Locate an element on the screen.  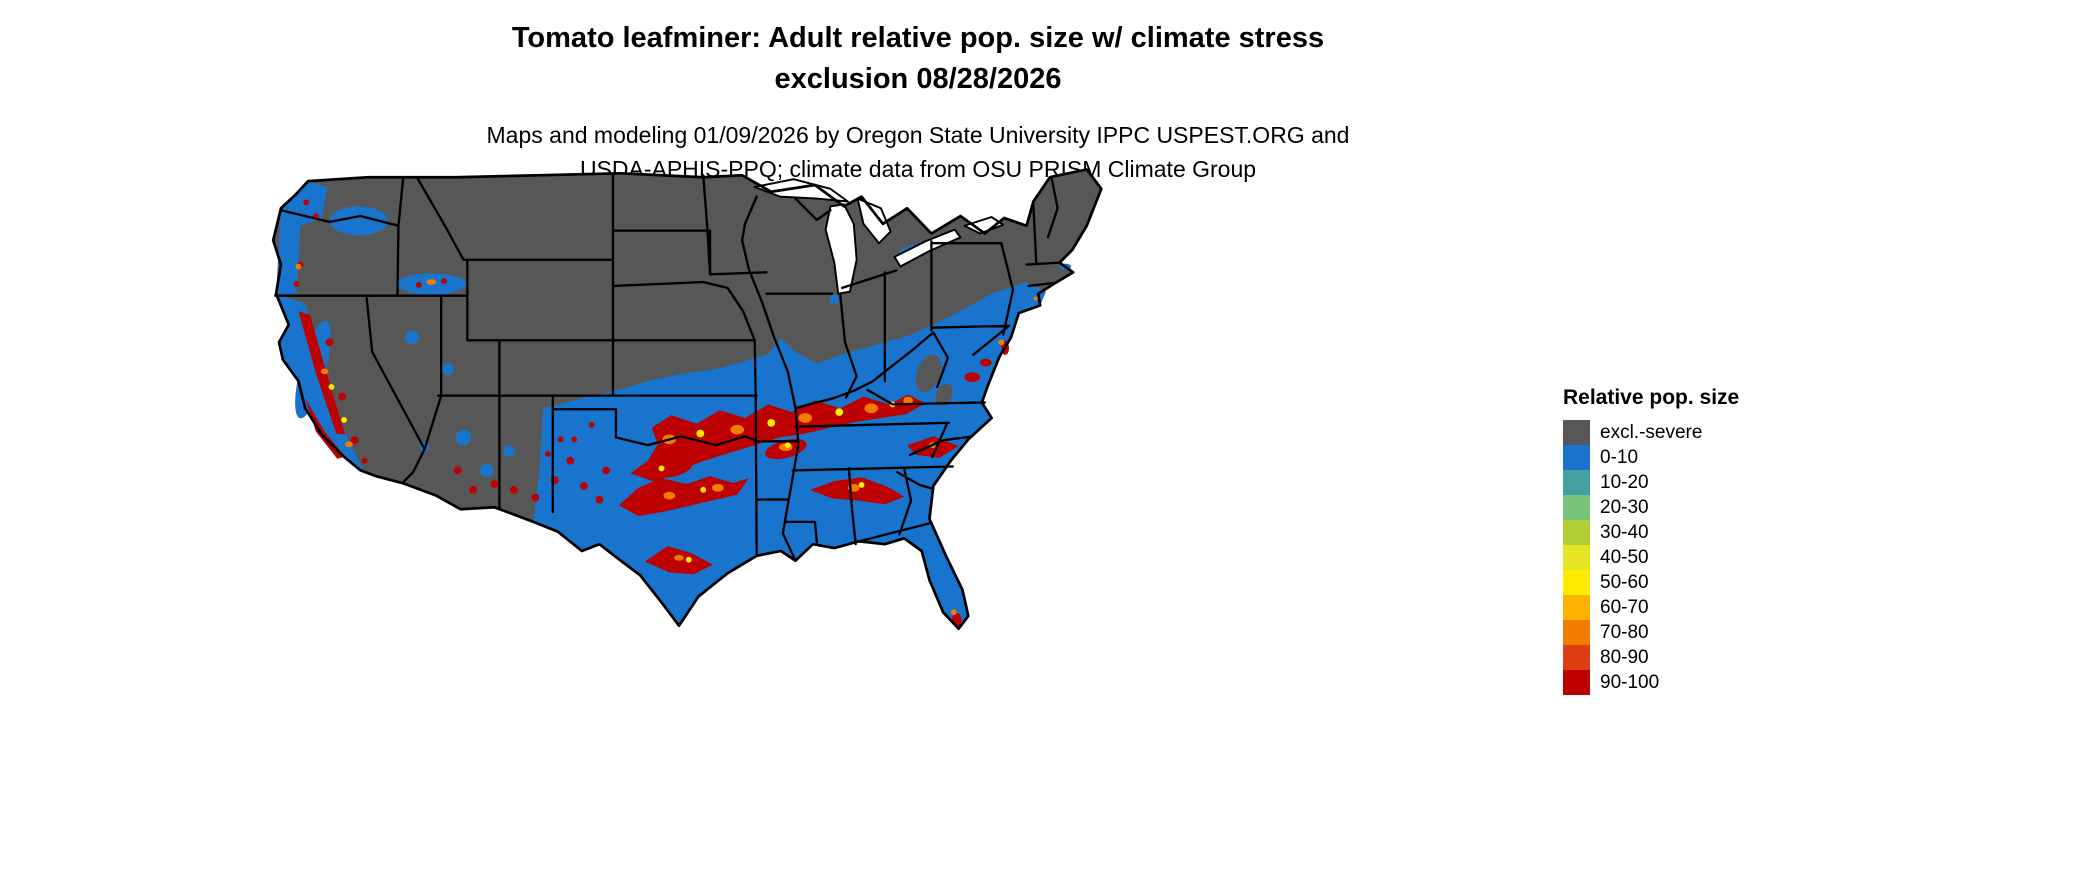
legend-item: 50-60 is located at coordinates (1693, 582).